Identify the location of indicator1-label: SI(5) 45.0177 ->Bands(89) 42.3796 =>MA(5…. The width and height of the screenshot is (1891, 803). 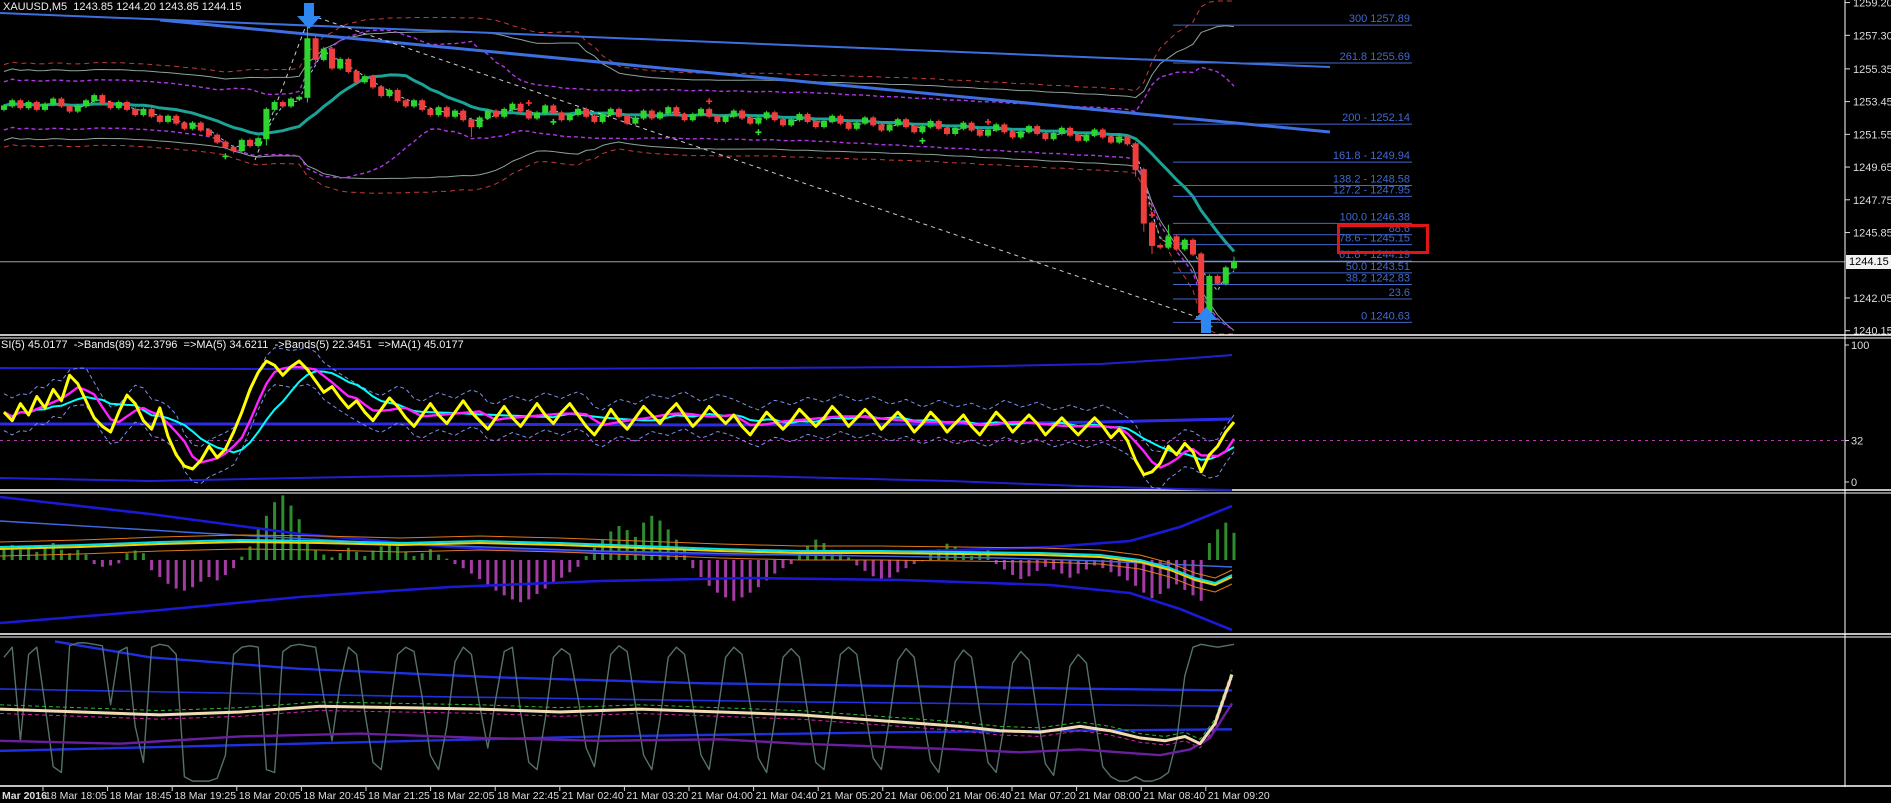
(232, 345).